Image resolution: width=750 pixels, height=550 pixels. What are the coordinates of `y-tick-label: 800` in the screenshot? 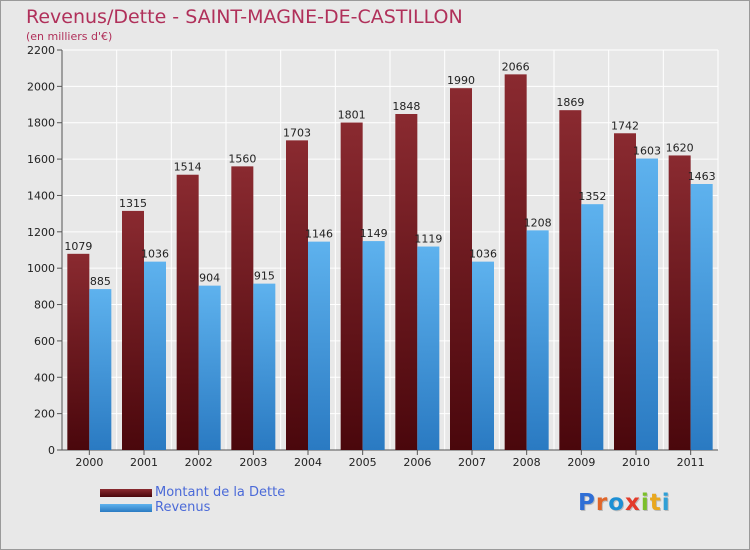 It's located at (44, 305).